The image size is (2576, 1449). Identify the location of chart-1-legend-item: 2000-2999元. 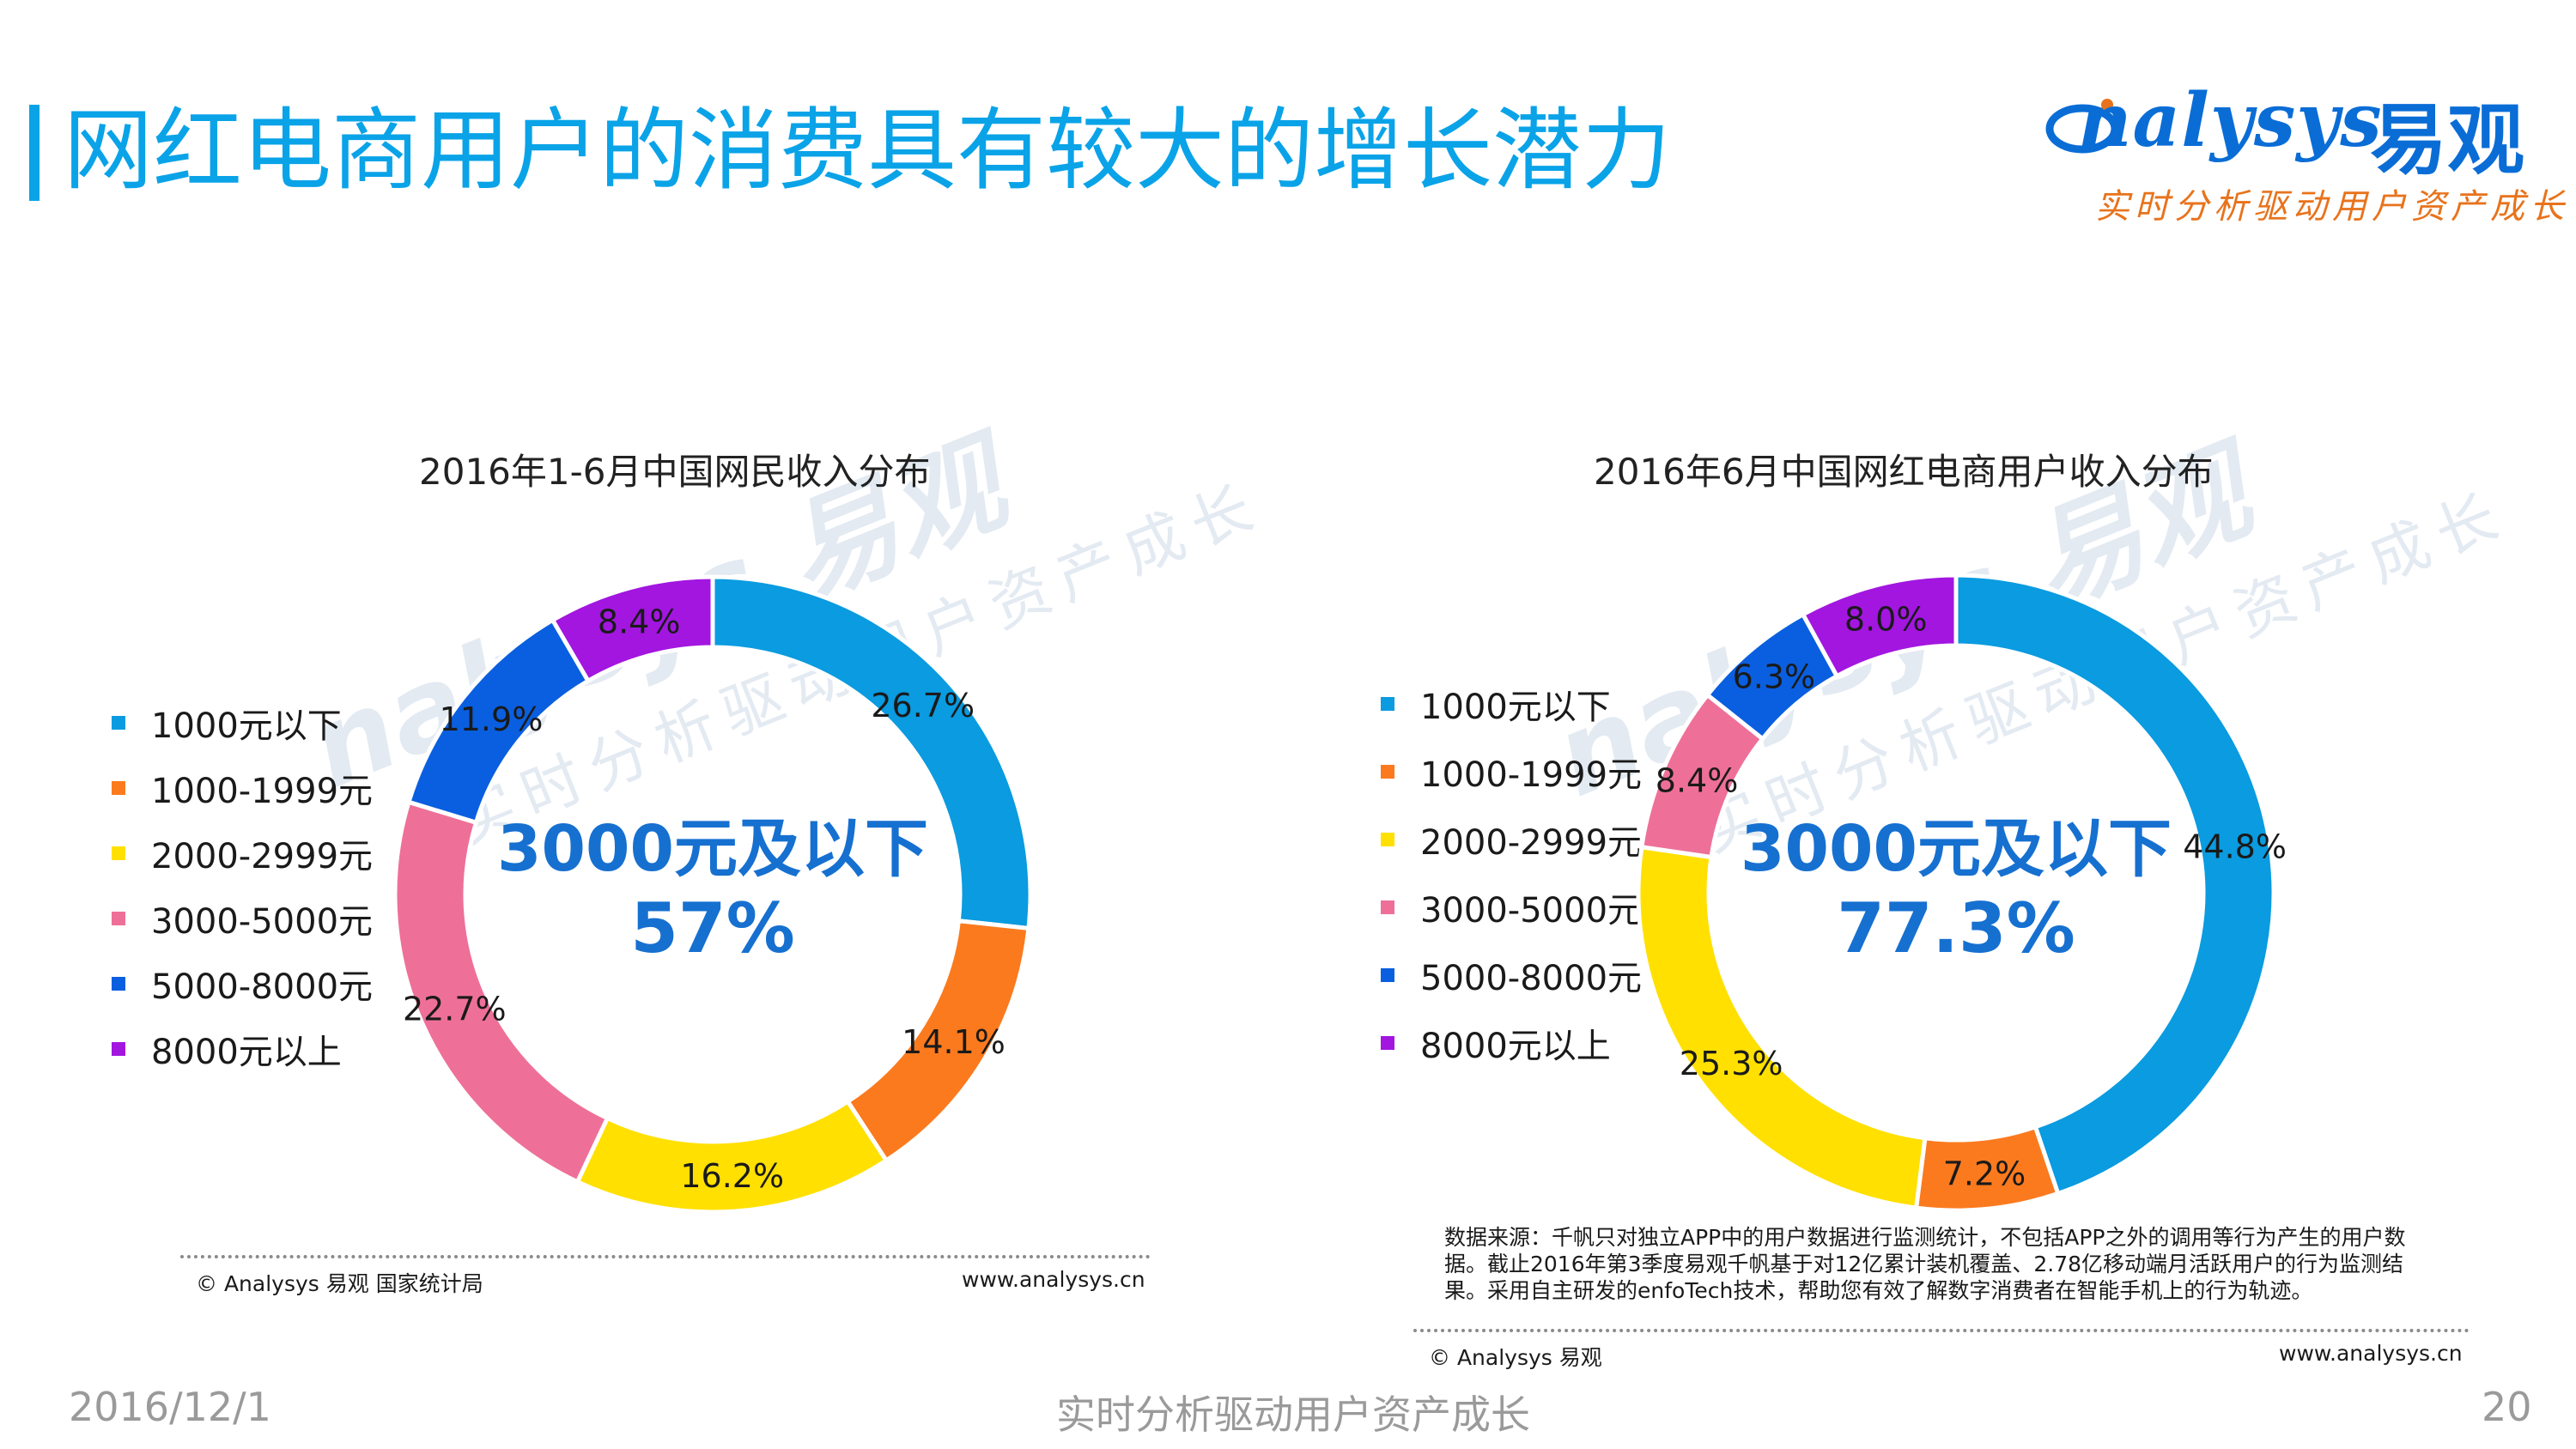
(242, 853).